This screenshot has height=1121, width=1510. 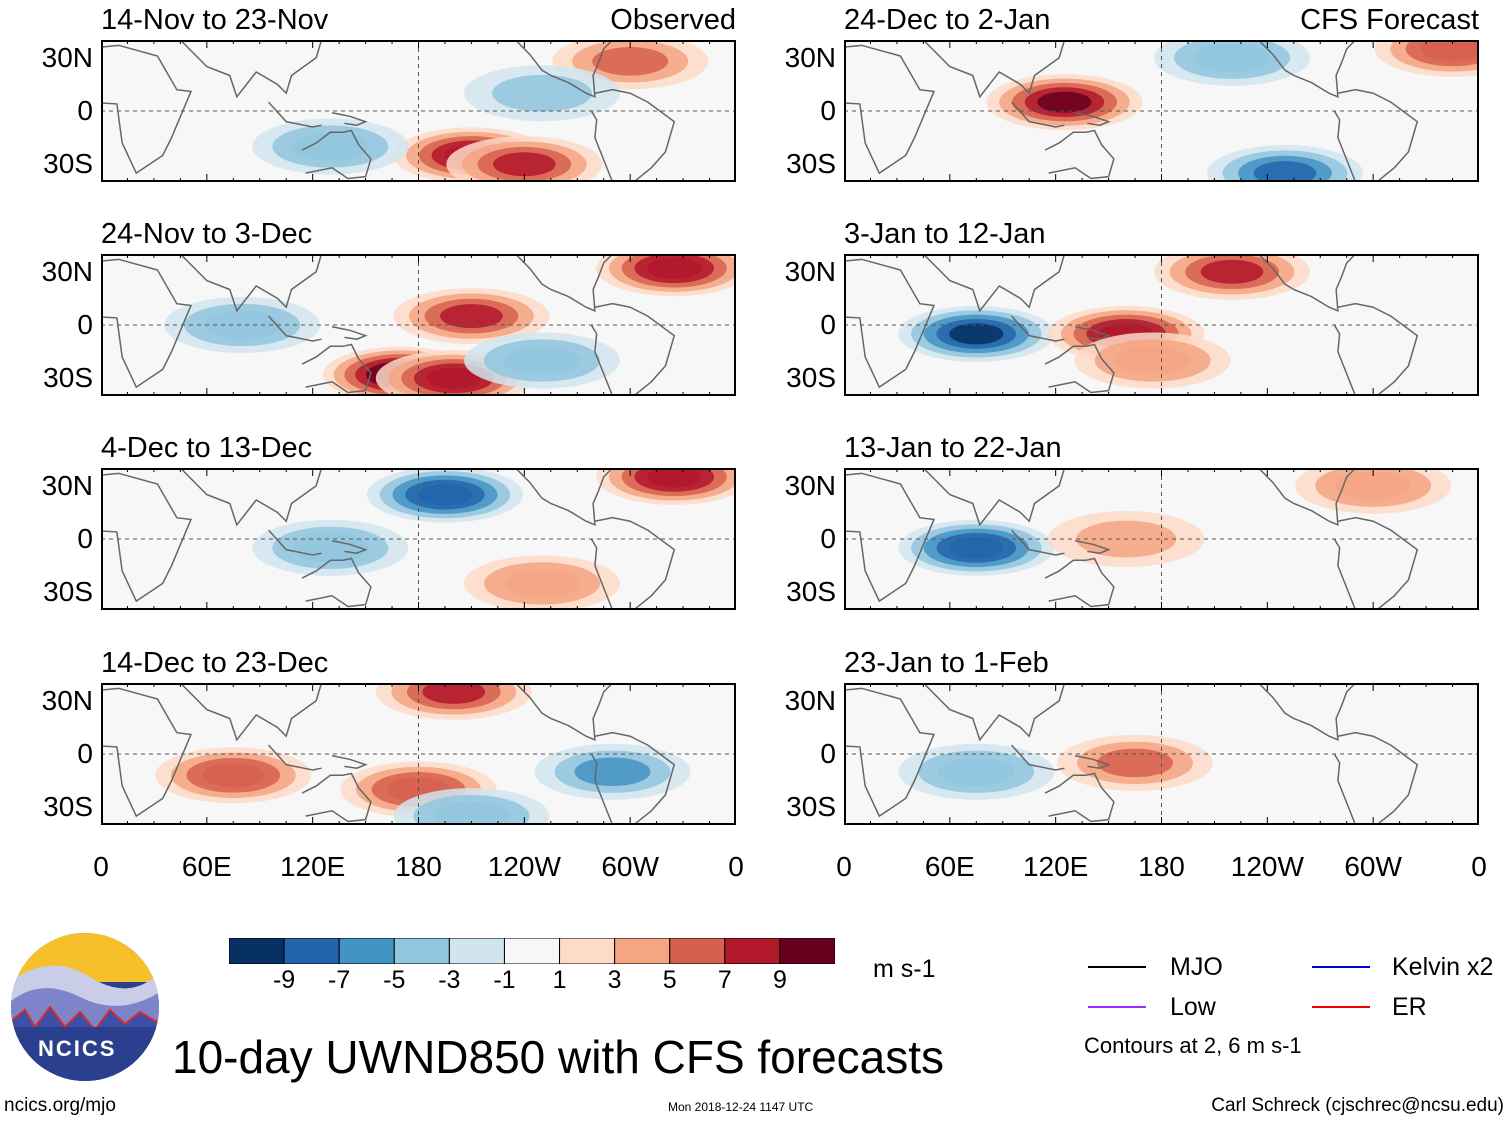 I want to click on colorbar, so click(x=532, y=951).